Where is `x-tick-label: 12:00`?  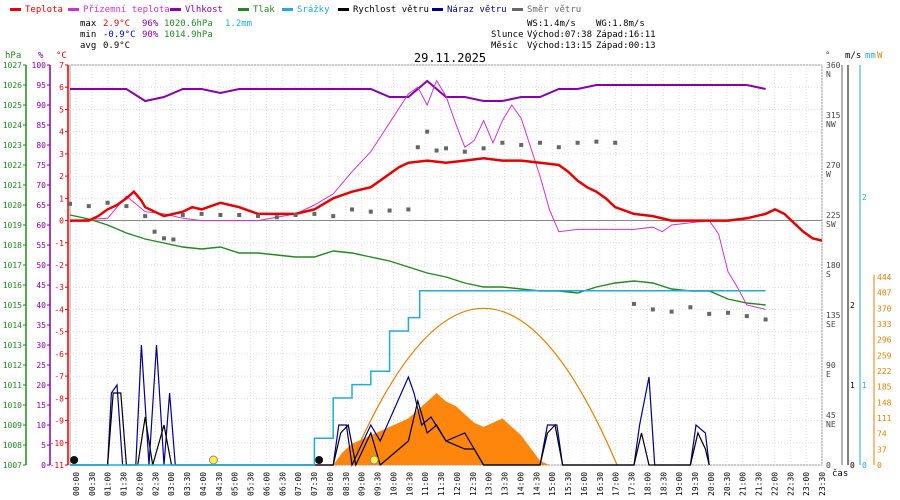 x-tick-label: 12:00 is located at coordinates (457, 484).